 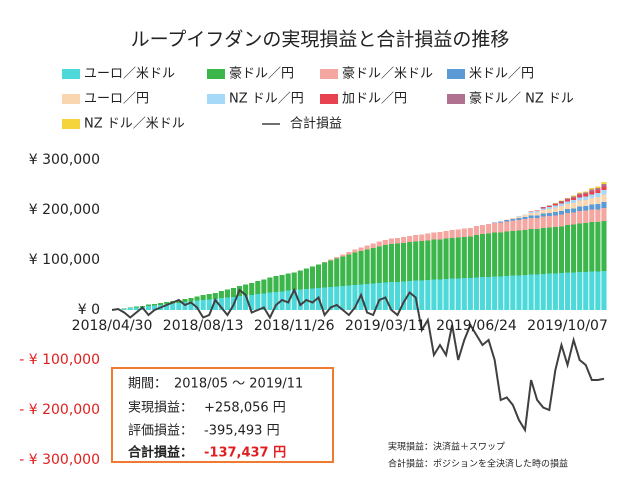 I want to click on summary-value: 2018/05 ～ 2019/11, so click(x=238, y=384).